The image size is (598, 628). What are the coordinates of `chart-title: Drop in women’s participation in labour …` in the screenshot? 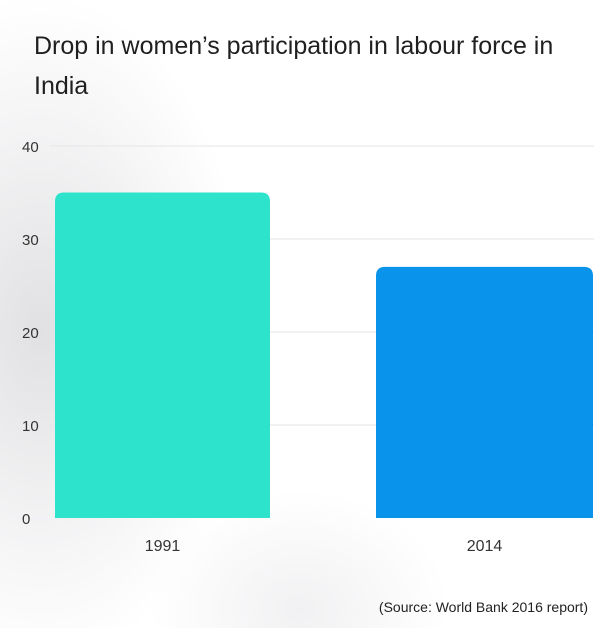 It's located at (294, 66).